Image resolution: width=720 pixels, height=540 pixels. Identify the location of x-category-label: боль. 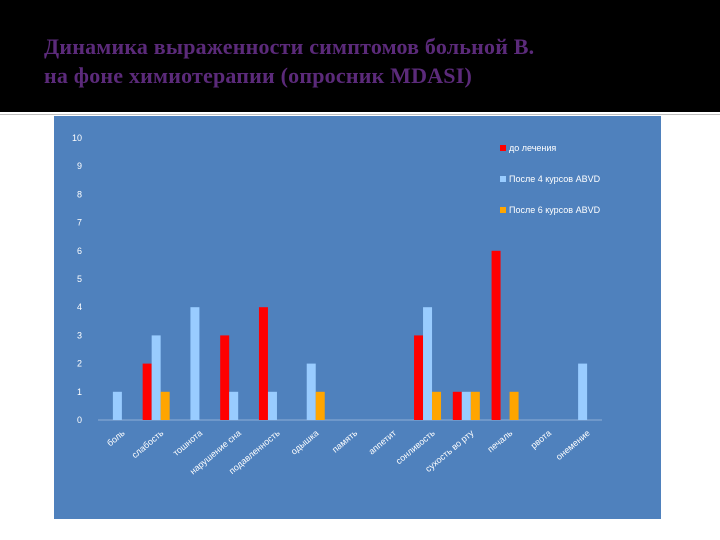
(116, 438).